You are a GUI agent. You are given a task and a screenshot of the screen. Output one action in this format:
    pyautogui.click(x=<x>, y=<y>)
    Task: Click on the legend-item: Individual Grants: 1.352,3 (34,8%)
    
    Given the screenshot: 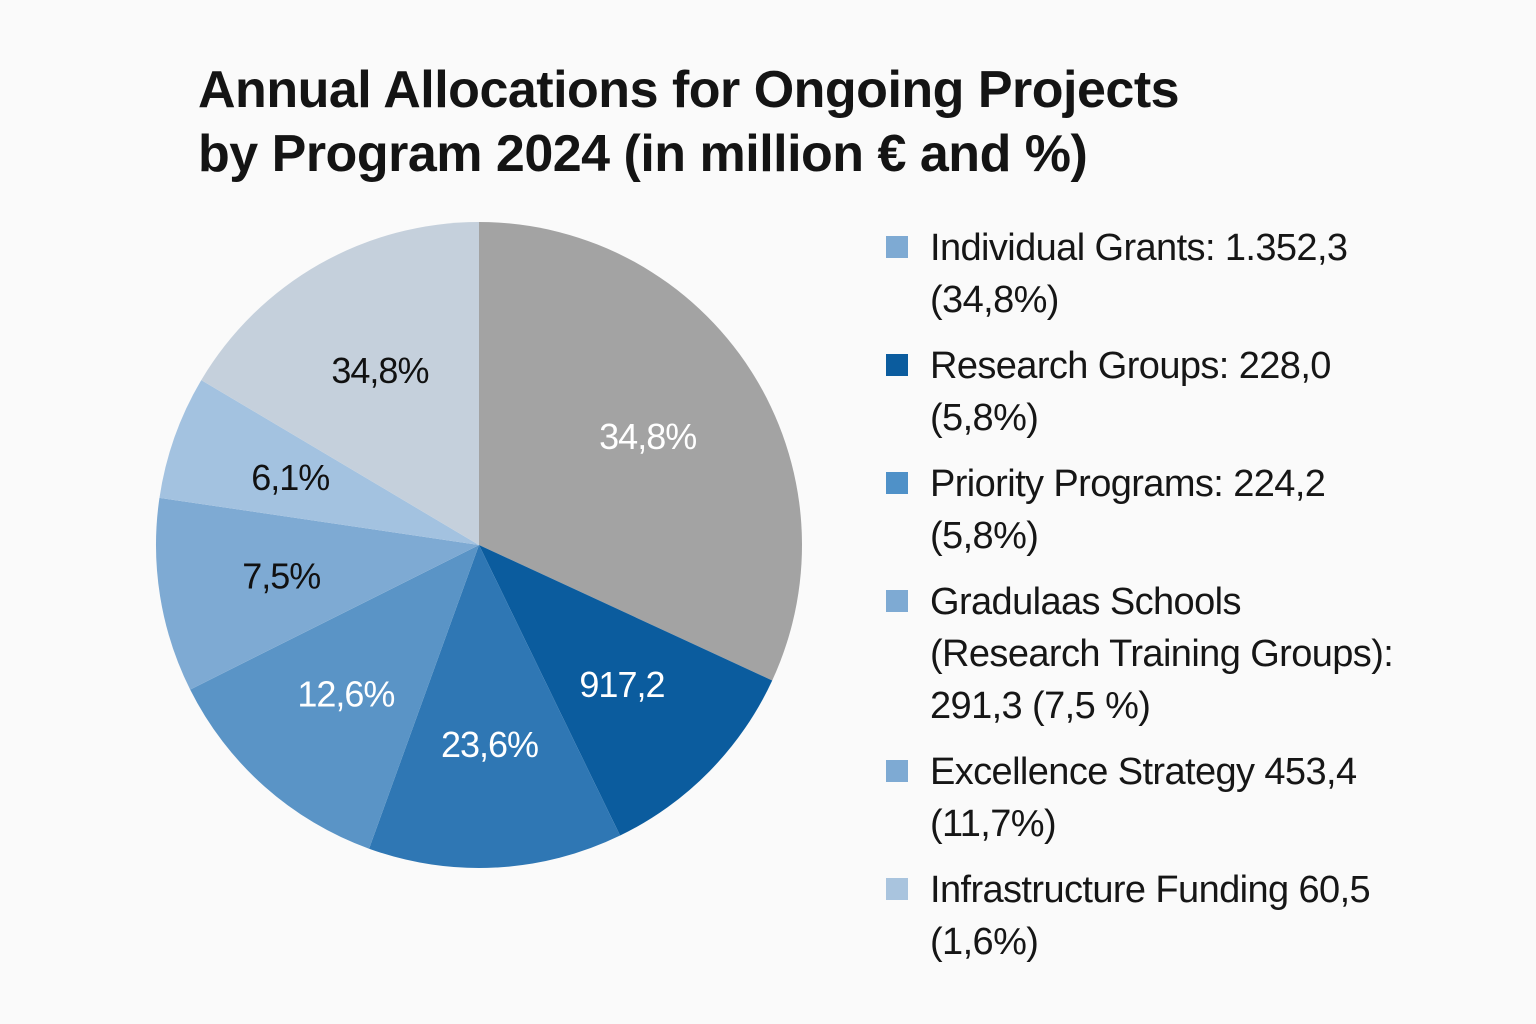 What is the action you would take?
    pyautogui.click(x=1206, y=274)
    